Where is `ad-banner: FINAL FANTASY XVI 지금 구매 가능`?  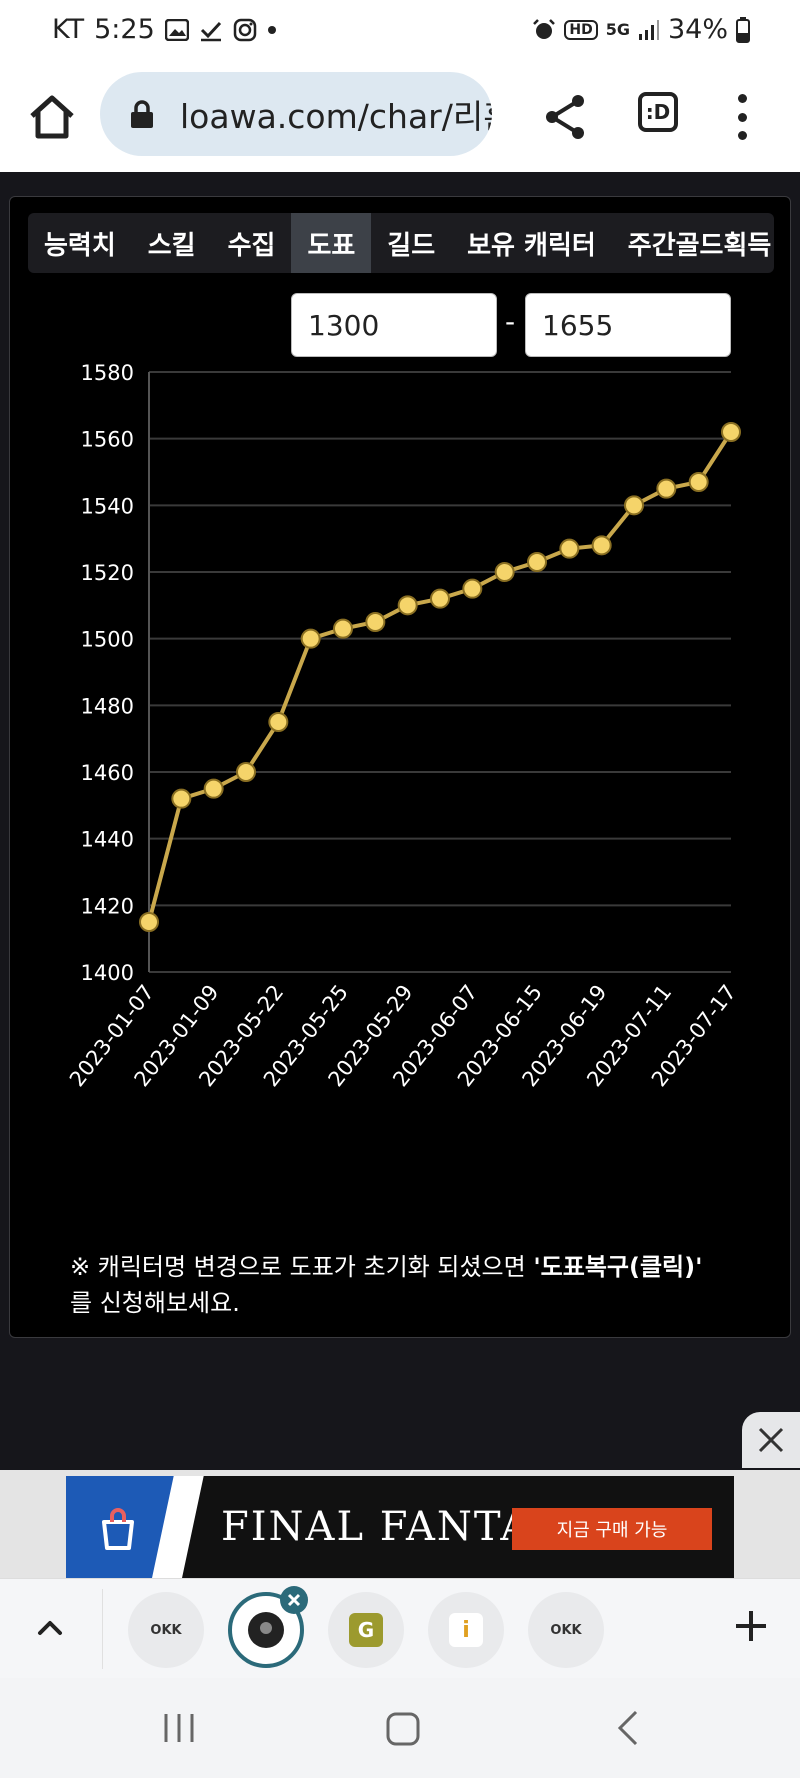
ad-banner: FINAL FANTASY XVI 지금 구매 가능 is located at coordinates (400, 1527).